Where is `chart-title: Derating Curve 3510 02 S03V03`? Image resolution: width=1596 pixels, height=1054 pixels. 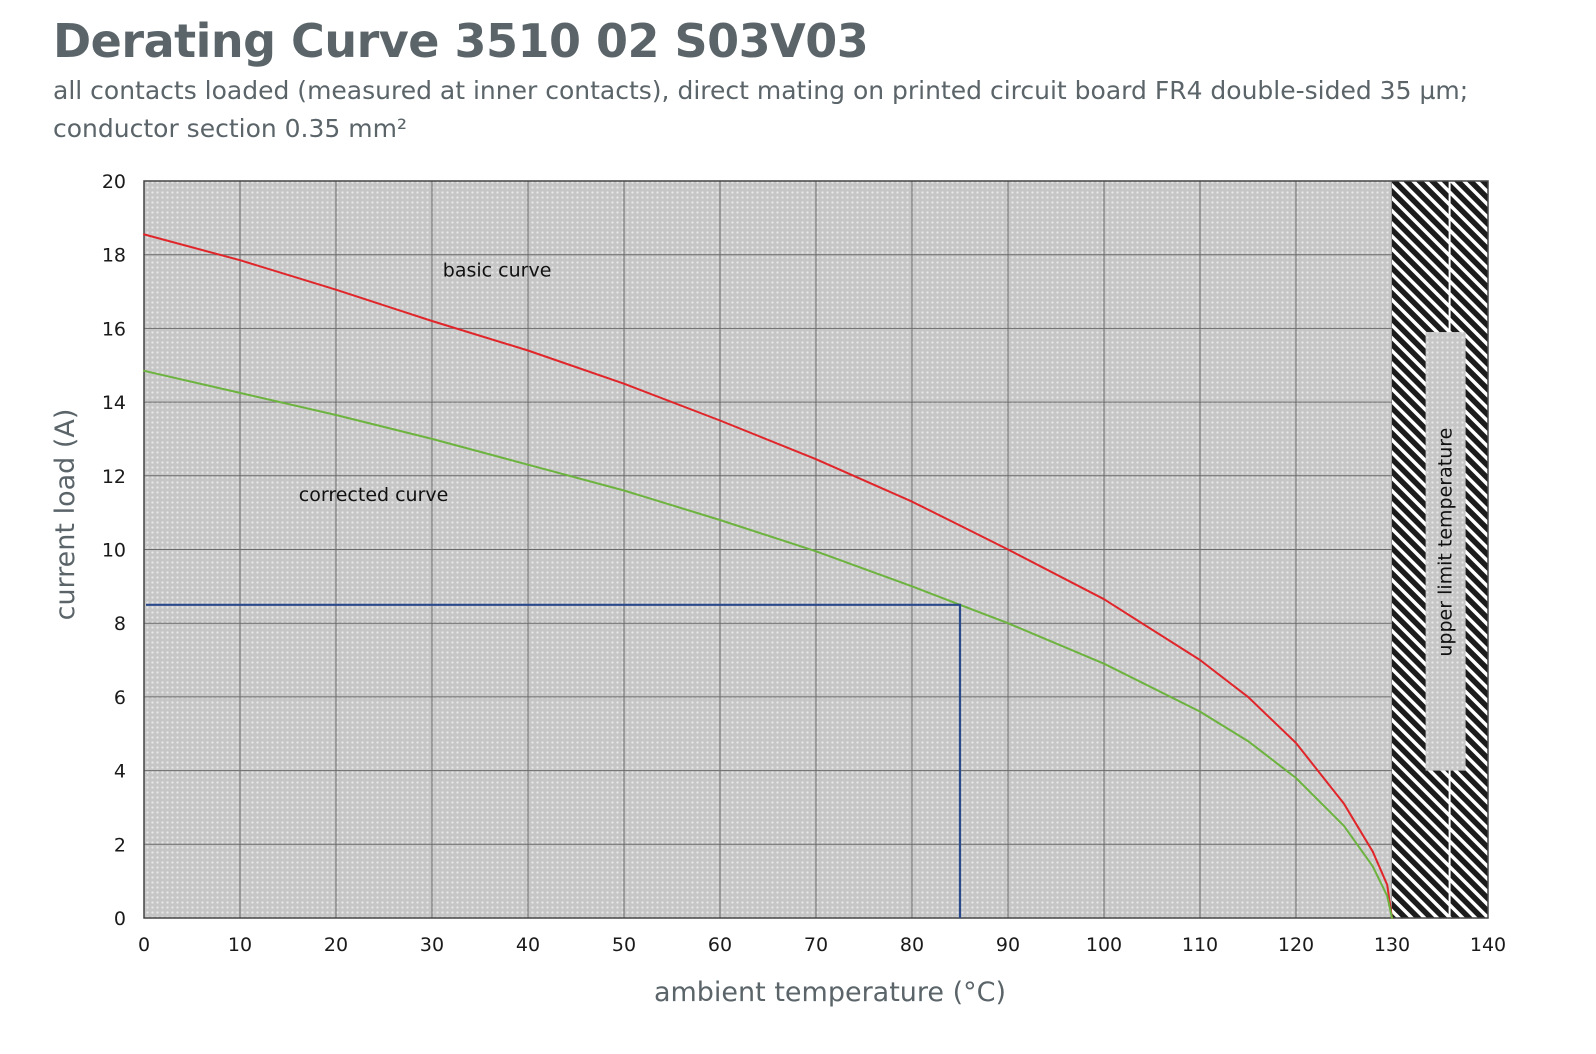
chart-title: Derating Curve 3510 02 S03V03 is located at coordinates (461, 41).